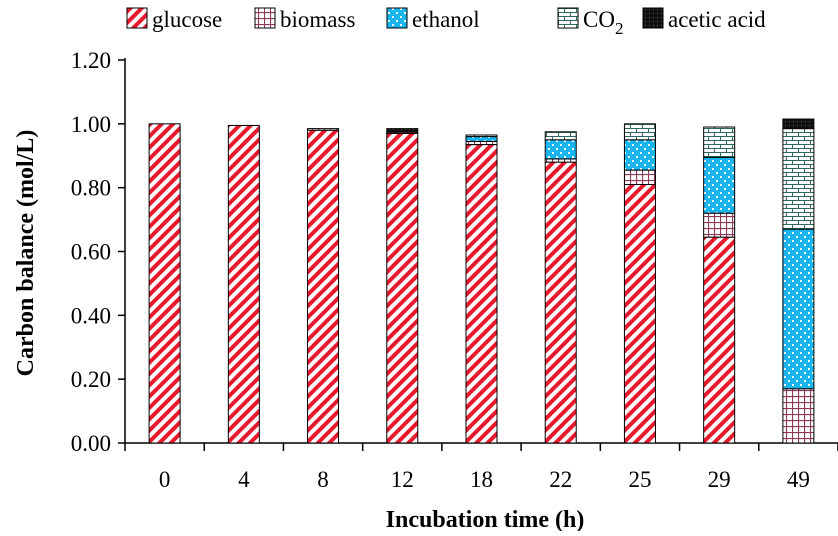 This screenshot has width=838, height=536. I want to click on legend-item-co2: CO2, so click(590, 22).